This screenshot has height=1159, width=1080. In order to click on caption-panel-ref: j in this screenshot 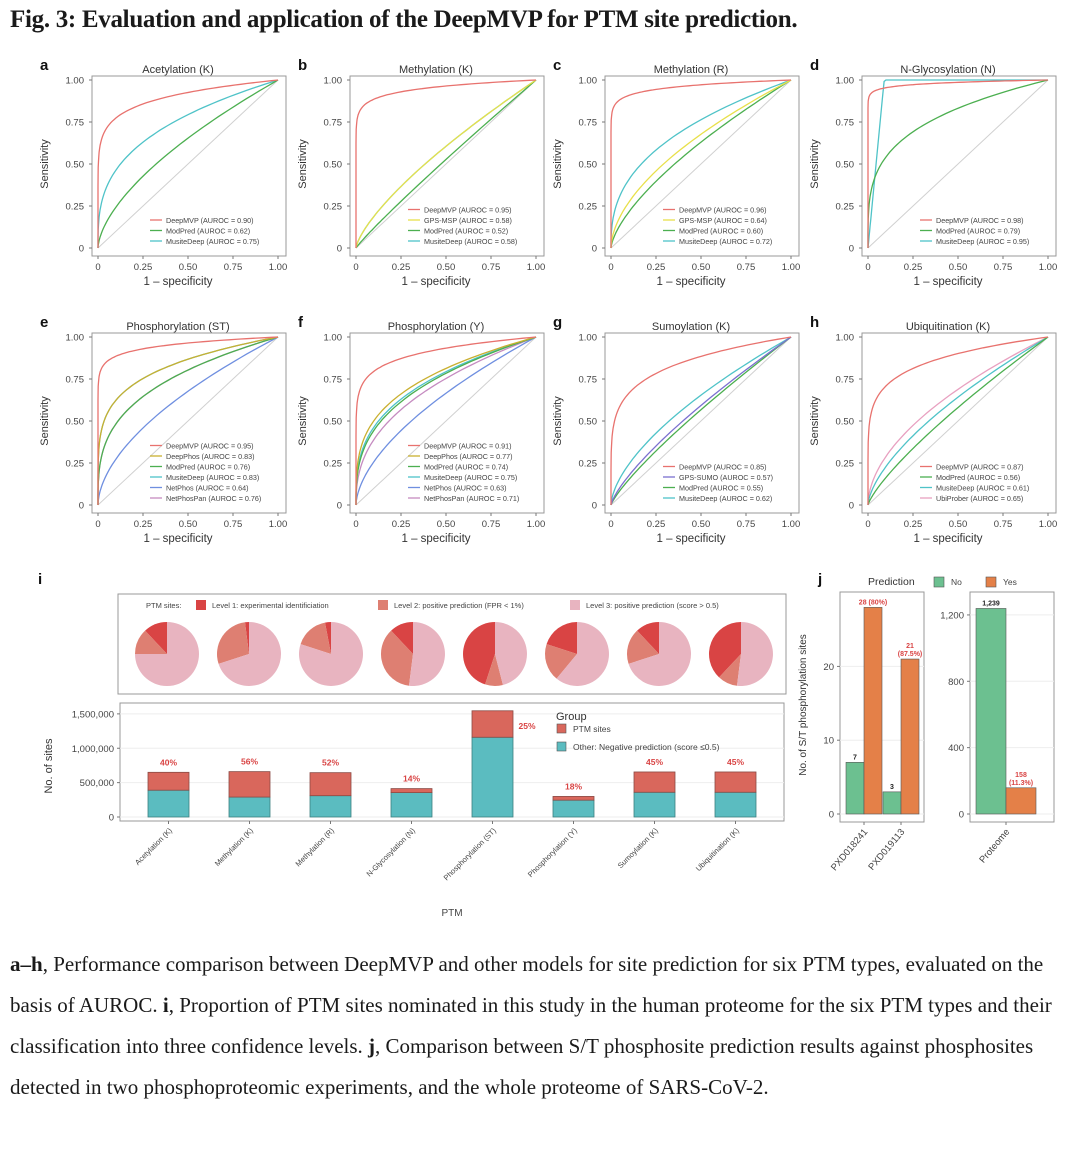, I will do `click(372, 1046)`.